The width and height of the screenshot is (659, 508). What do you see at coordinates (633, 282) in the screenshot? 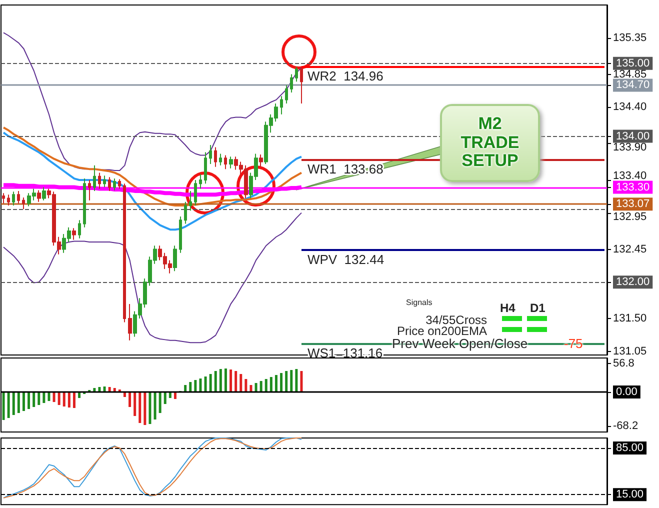
I see `y-tick-label: 132.00` at bounding box center [633, 282].